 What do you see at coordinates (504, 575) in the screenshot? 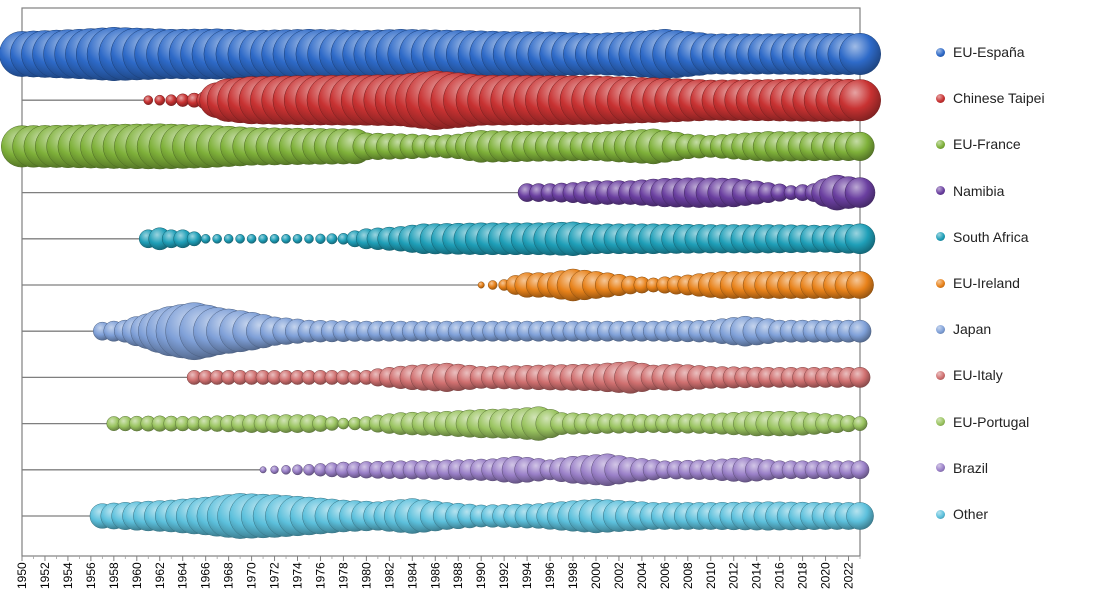
I see `x-tick-label: 1992` at bounding box center [504, 575].